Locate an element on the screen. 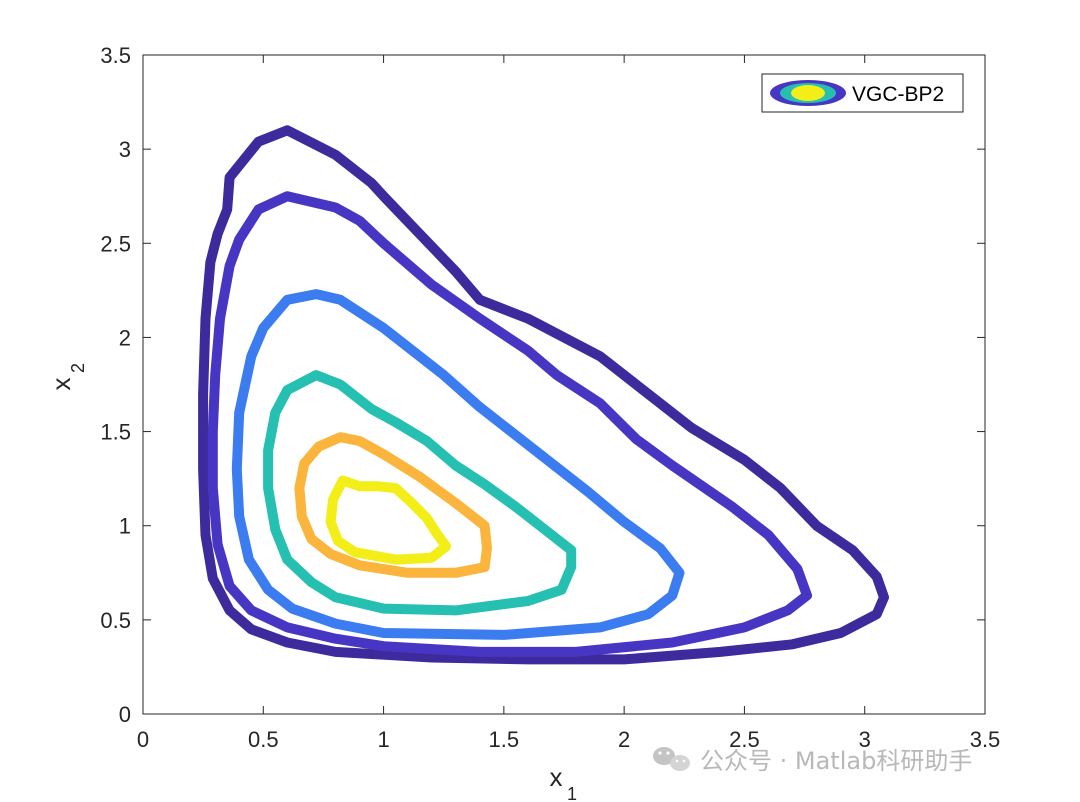 The image size is (1080, 802). x-tick-label: 3.5 is located at coordinates (985, 739).